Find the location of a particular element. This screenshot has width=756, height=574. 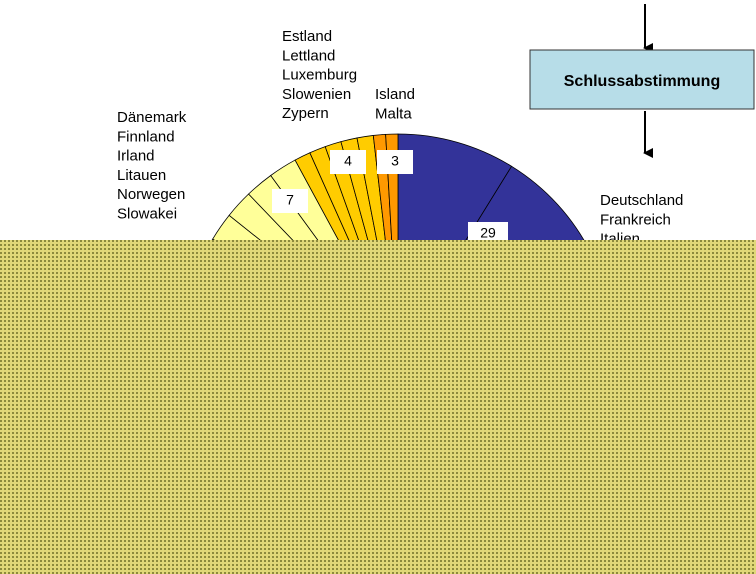

country-name: Norwegen is located at coordinates (151, 194).